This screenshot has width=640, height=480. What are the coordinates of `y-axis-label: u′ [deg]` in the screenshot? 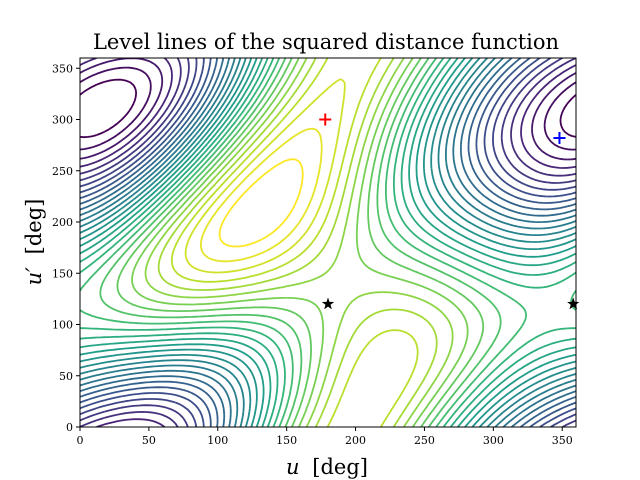 It's located at (34, 242).